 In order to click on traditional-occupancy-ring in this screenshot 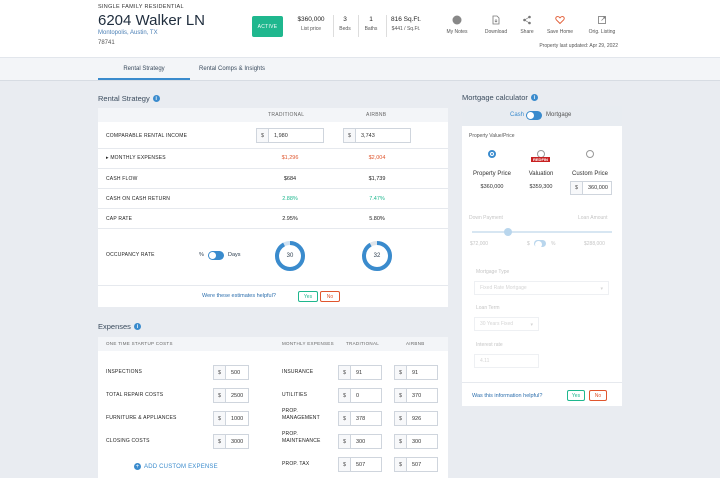, I will do `click(290, 256)`.